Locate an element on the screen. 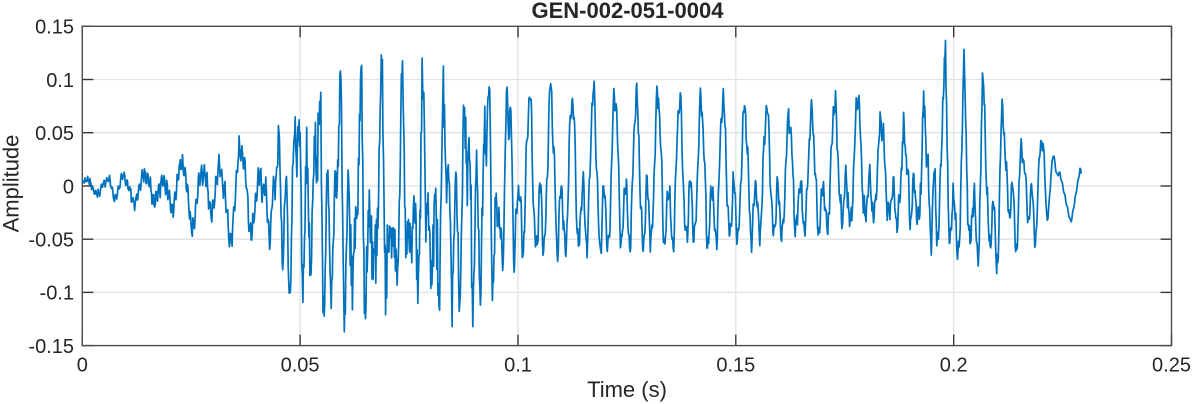 The image size is (1193, 404). svg-text: Time (s) is located at coordinates (627, 389).